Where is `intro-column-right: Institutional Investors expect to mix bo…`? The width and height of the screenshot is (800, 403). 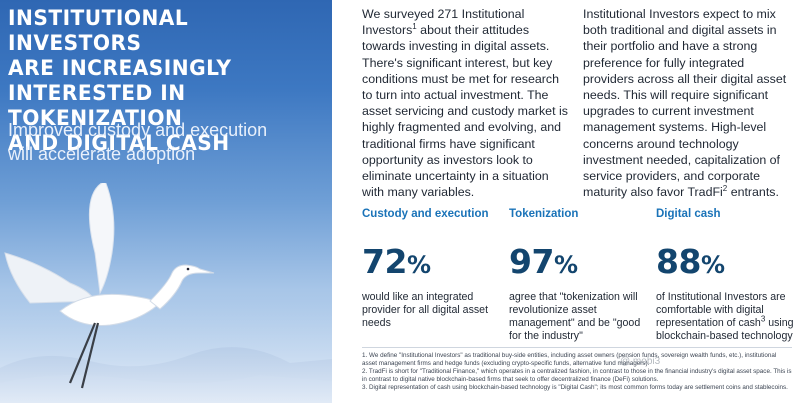 intro-column-right: Institutional Investors expect to mix bo… is located at coordinates (689, 103).